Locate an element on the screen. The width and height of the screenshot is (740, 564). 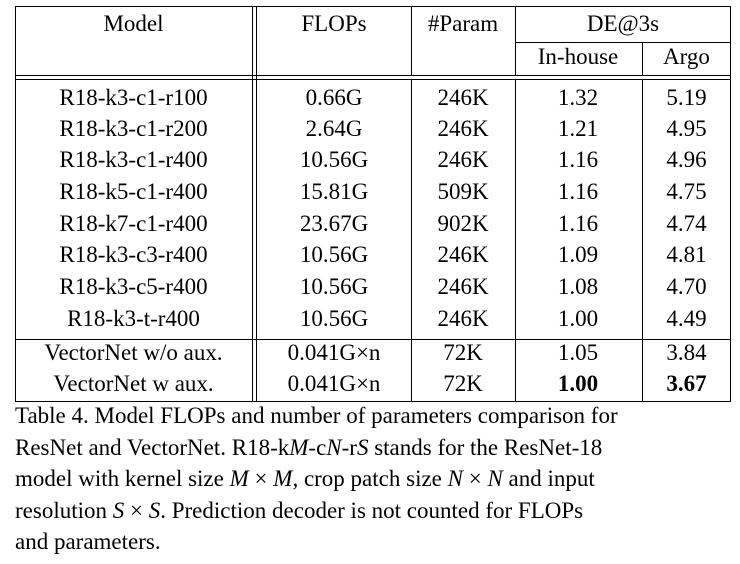
cell-argo: 3.84 is located at coordinates (686, 352).